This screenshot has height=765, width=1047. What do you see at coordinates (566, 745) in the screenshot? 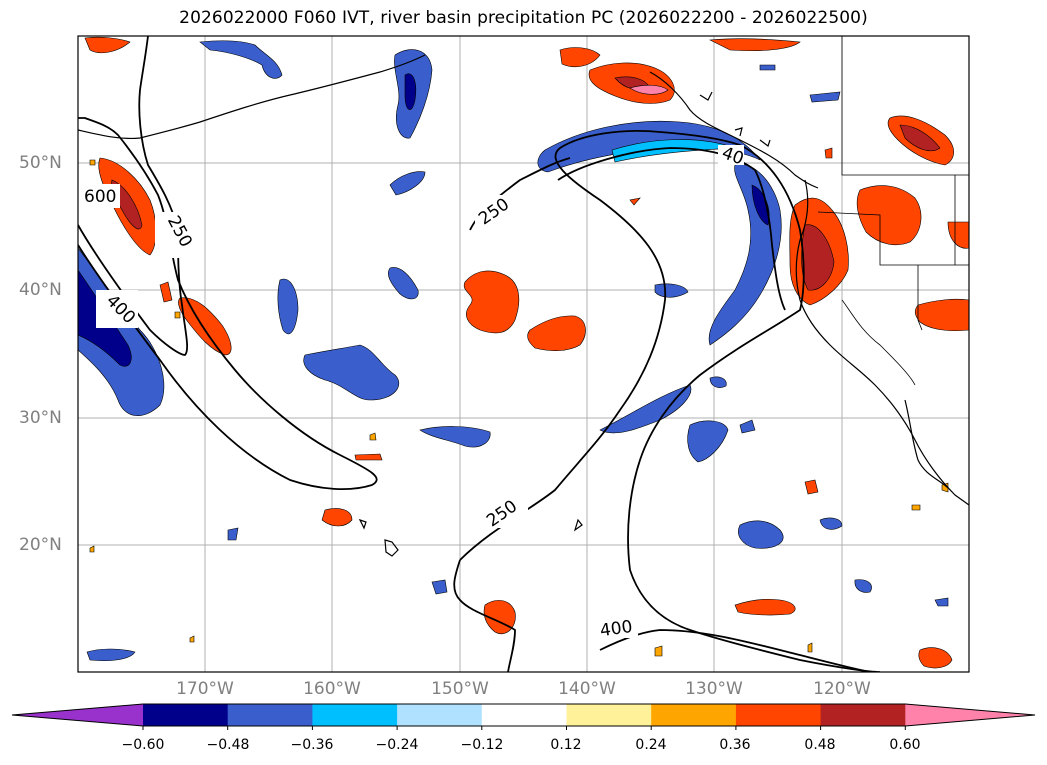
I see `colorbar-tick-label: 0.12` at bounding box center [566, 745].